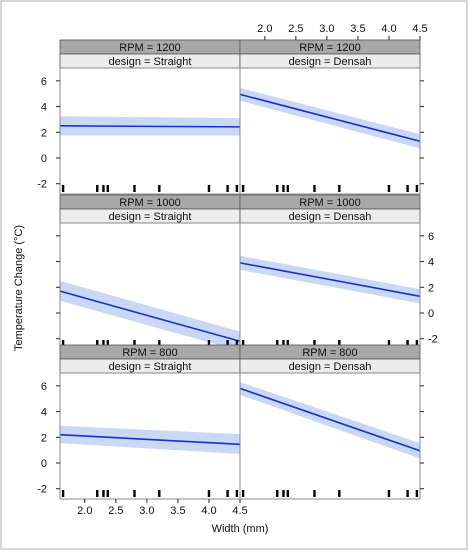 Image resolution: width=468 pixels, height=550 pixels. Describe the element at coordinates (357, 29) in the screenshot. I see `x-tick-label-top: 3.5` at that location.